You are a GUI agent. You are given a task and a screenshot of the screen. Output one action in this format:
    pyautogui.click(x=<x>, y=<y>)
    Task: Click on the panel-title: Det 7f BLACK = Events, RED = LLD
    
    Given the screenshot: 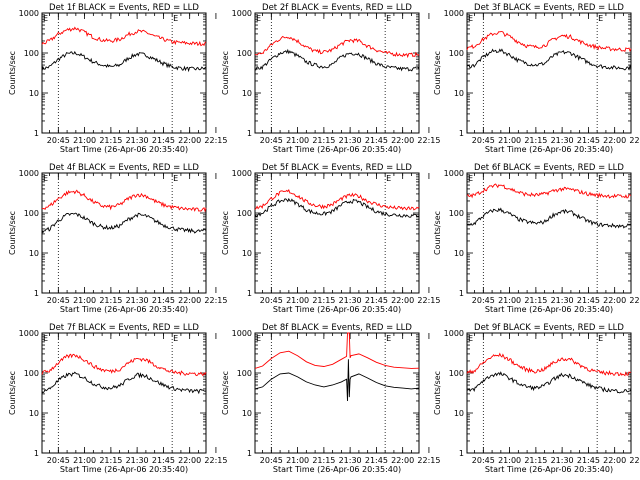 What is the action you would take?
    pyautogui.click(x=124, y=328)
    